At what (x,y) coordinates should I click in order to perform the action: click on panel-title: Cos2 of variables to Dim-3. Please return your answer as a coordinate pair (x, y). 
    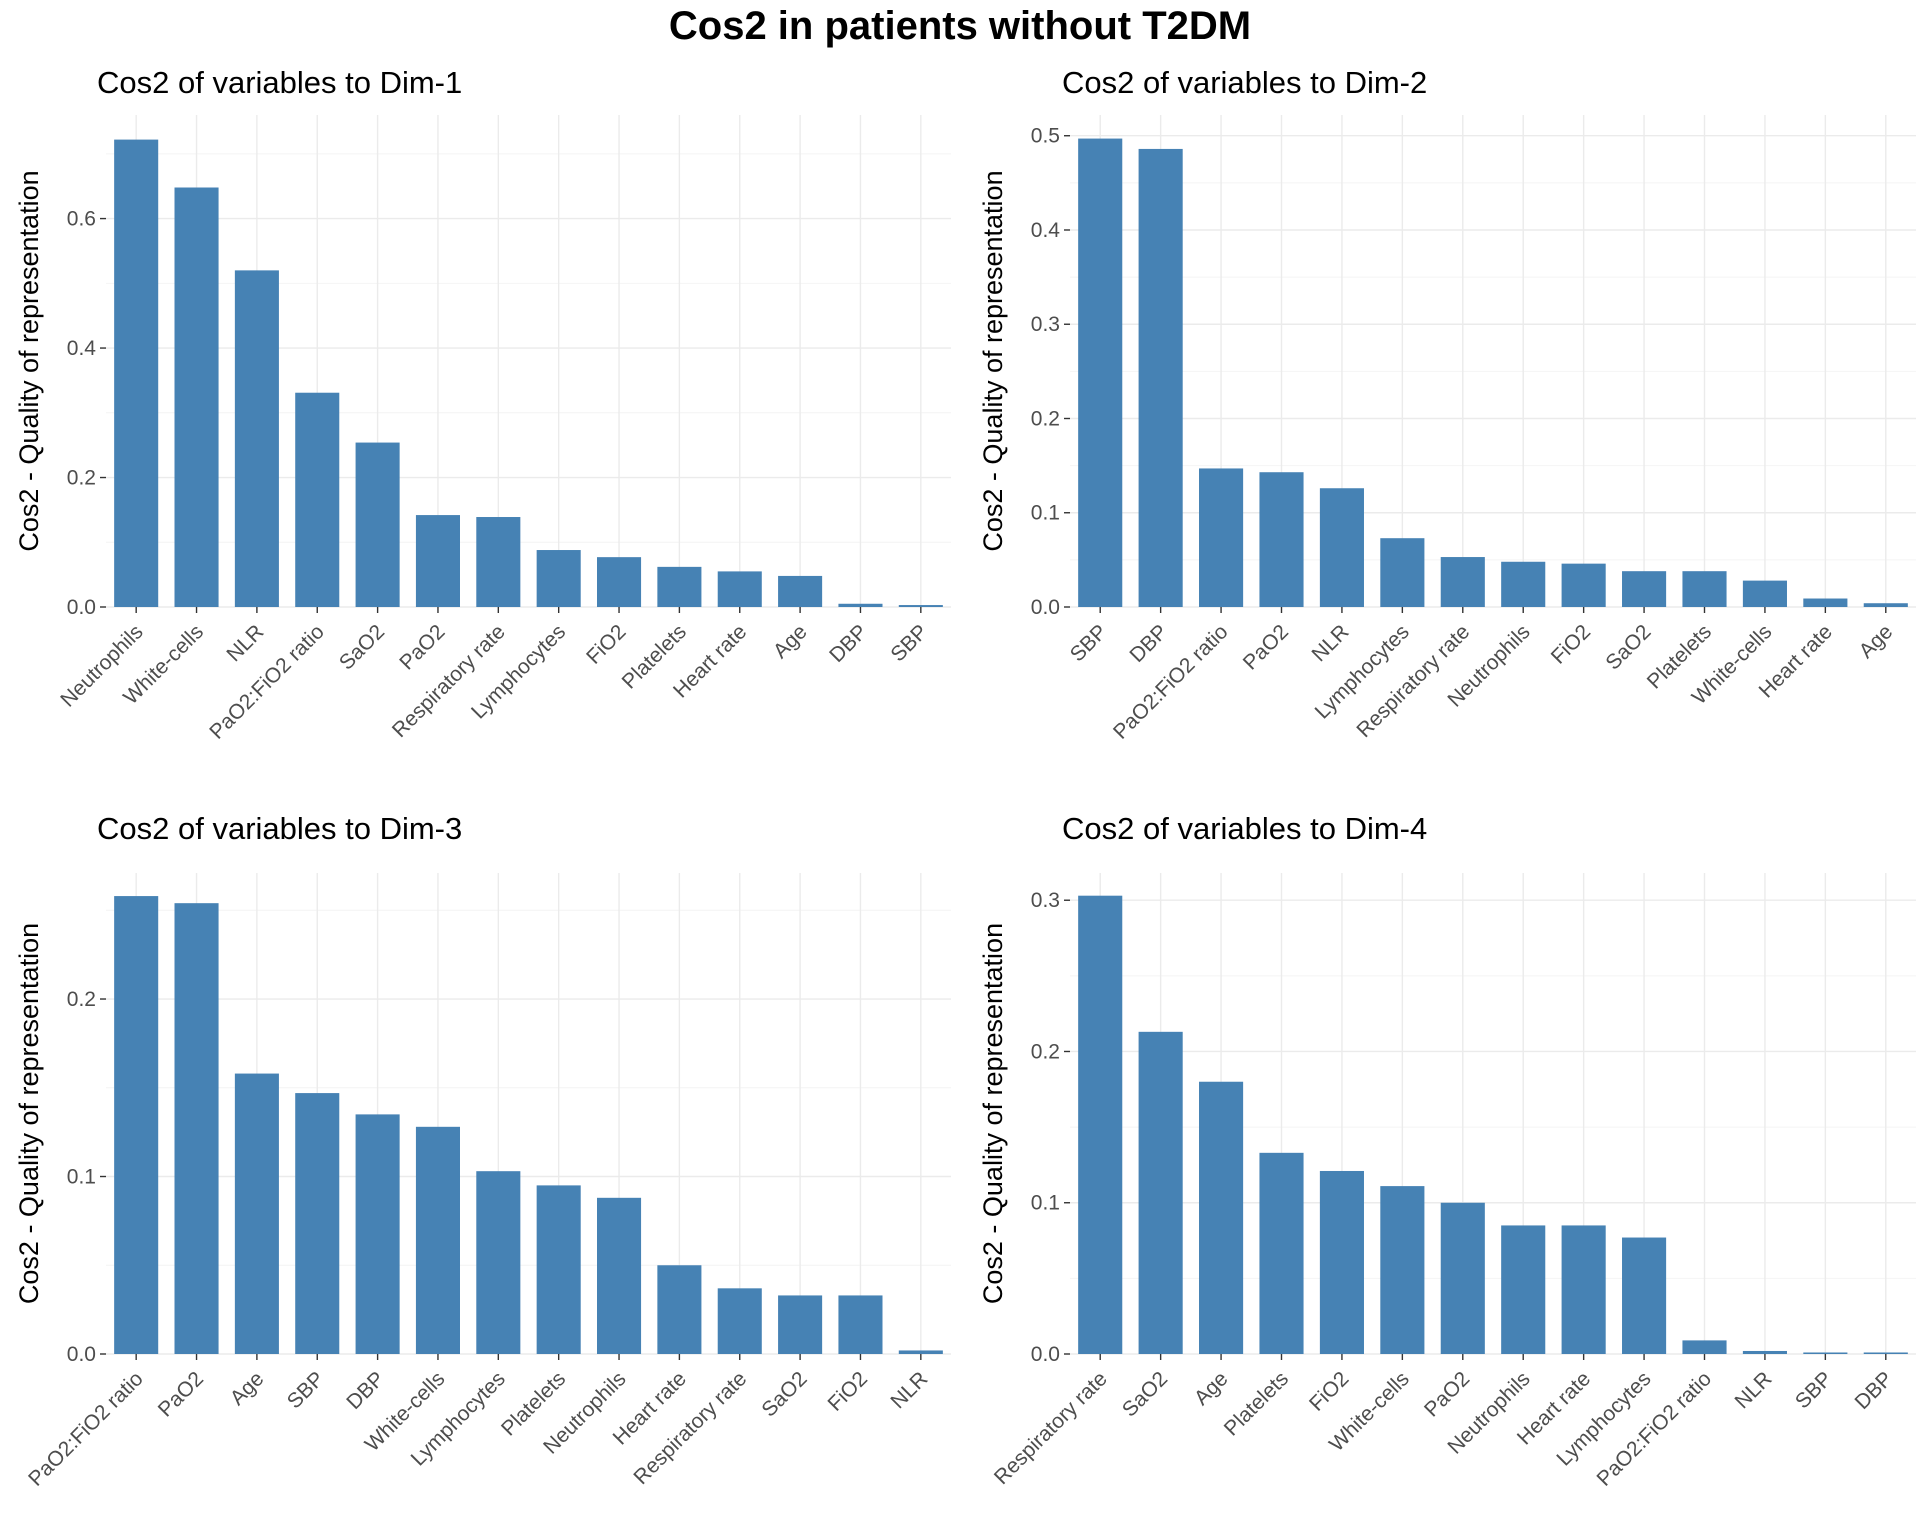
    Looking at the image, I should click on (279, 828).